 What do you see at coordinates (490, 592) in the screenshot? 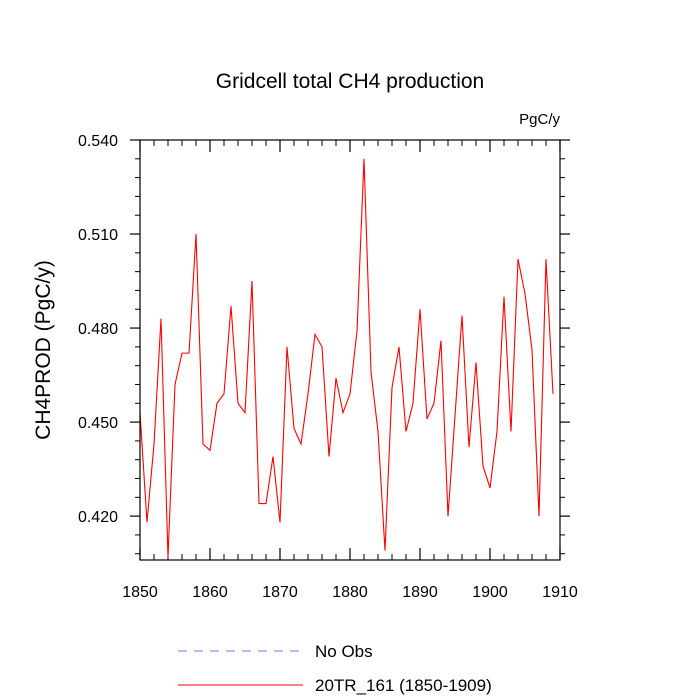
I see `x-tick-label: 1900` at bounding box center [490, 592].